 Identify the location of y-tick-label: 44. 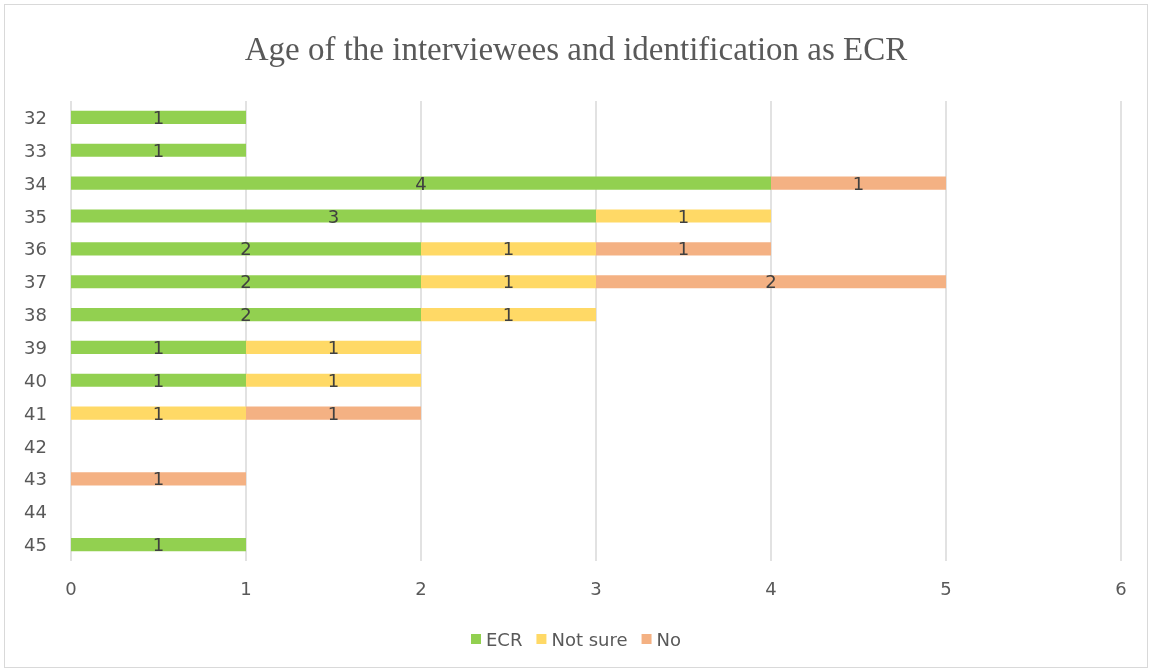
(35, 512).